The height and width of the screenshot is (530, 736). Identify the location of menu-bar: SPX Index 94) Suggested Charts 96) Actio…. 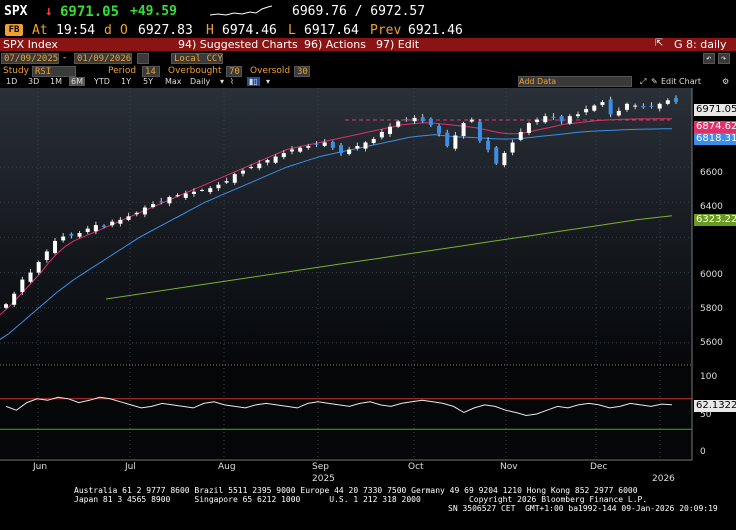
(368, 44).